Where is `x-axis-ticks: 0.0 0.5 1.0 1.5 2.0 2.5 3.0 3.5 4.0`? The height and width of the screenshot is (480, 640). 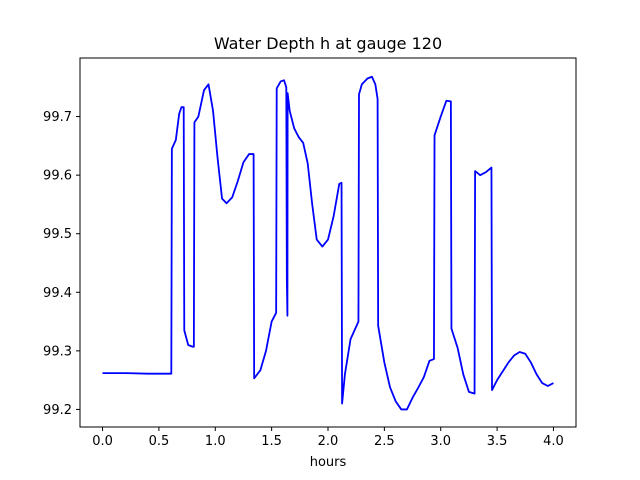
x-axis-ticks: 0.0 0.5 1.0 1.5 2.0 2.5 3.0 3.5 4.0 is located at coordinates (328, 438).